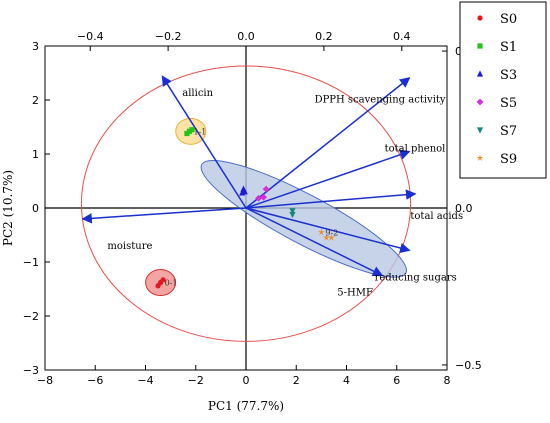 The width and height of the screenshot is (550, 423). Describe the element at coordinates (35, 100) in the screenshot. I see `y-tick-label: 2` at that location.